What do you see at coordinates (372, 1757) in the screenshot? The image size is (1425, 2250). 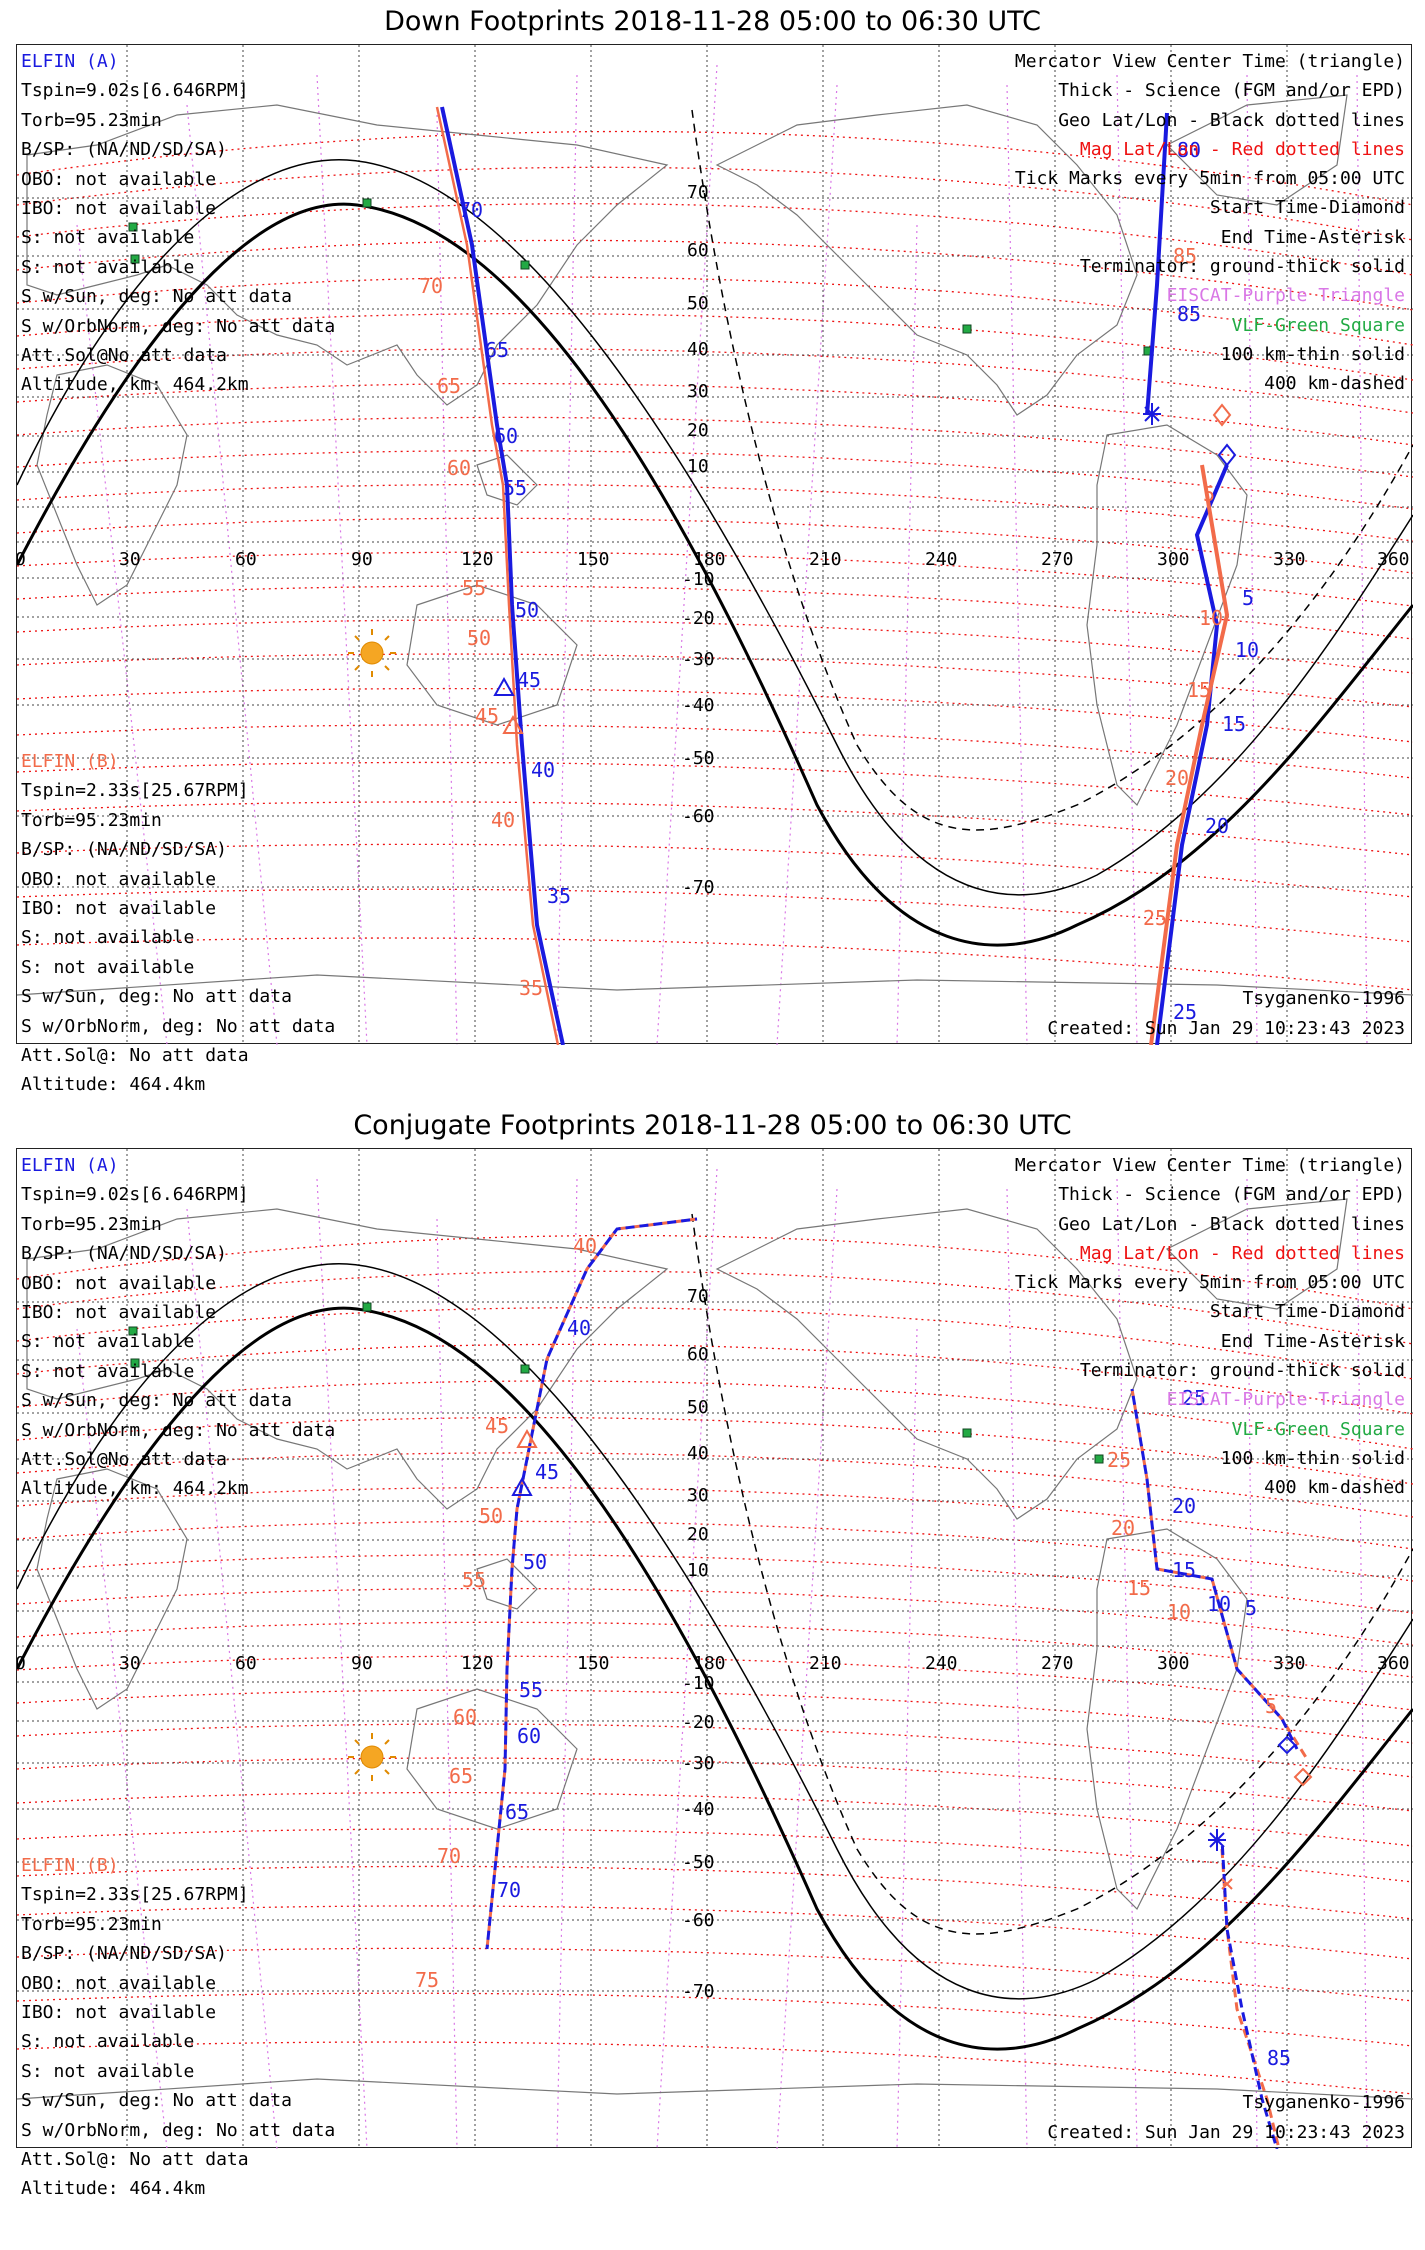 I see `sun-icon` at bounding box center [372, 1757].